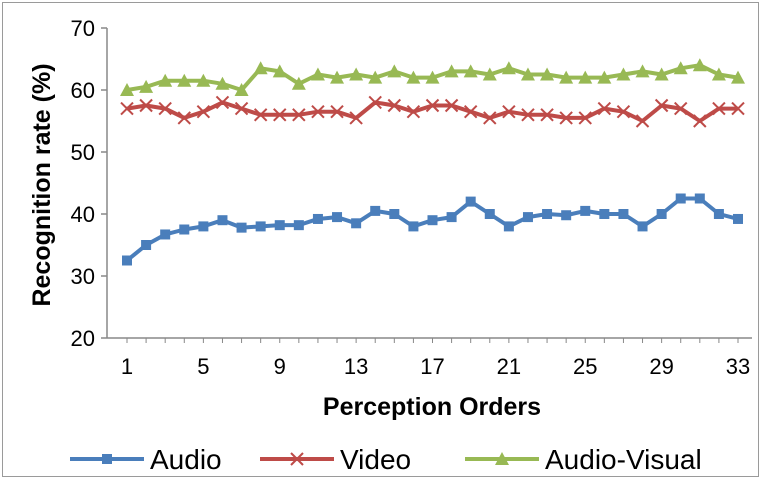 Image resolution: width=763 pixels, height=481 pixels. What do you see at coordinates (432, 366) in the screenshot?
I see `x-tick-label: 17` at bounding box center [432, 366].